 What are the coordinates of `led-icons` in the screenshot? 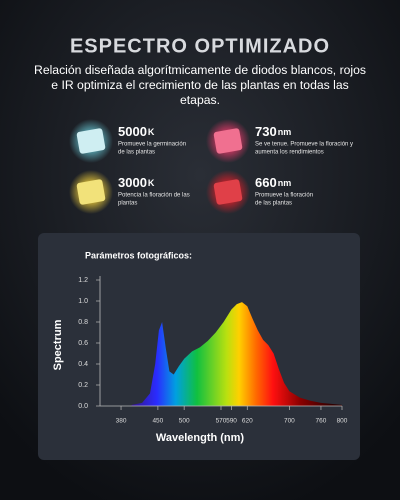 It's located at (159, 166).